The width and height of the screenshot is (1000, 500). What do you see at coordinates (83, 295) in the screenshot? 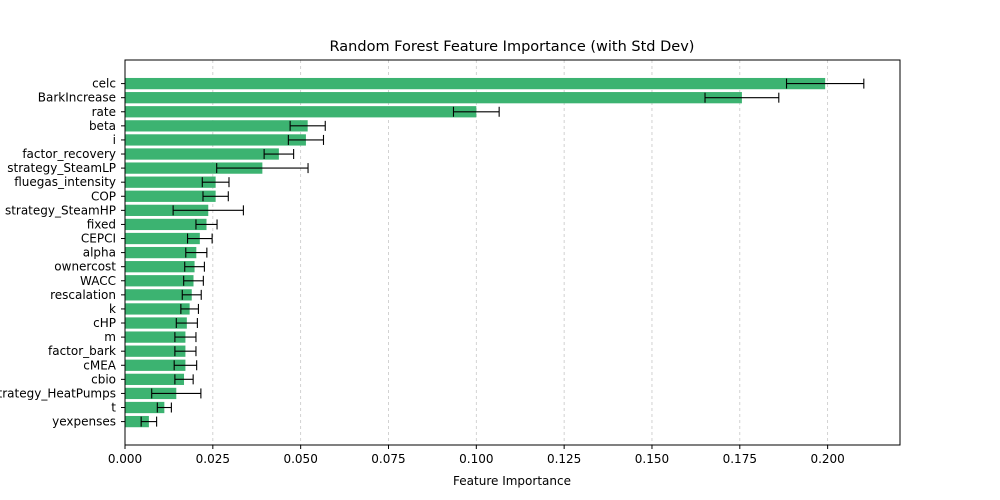
I see `y-tick-label: rescalation` at bounding box center [83, 295].